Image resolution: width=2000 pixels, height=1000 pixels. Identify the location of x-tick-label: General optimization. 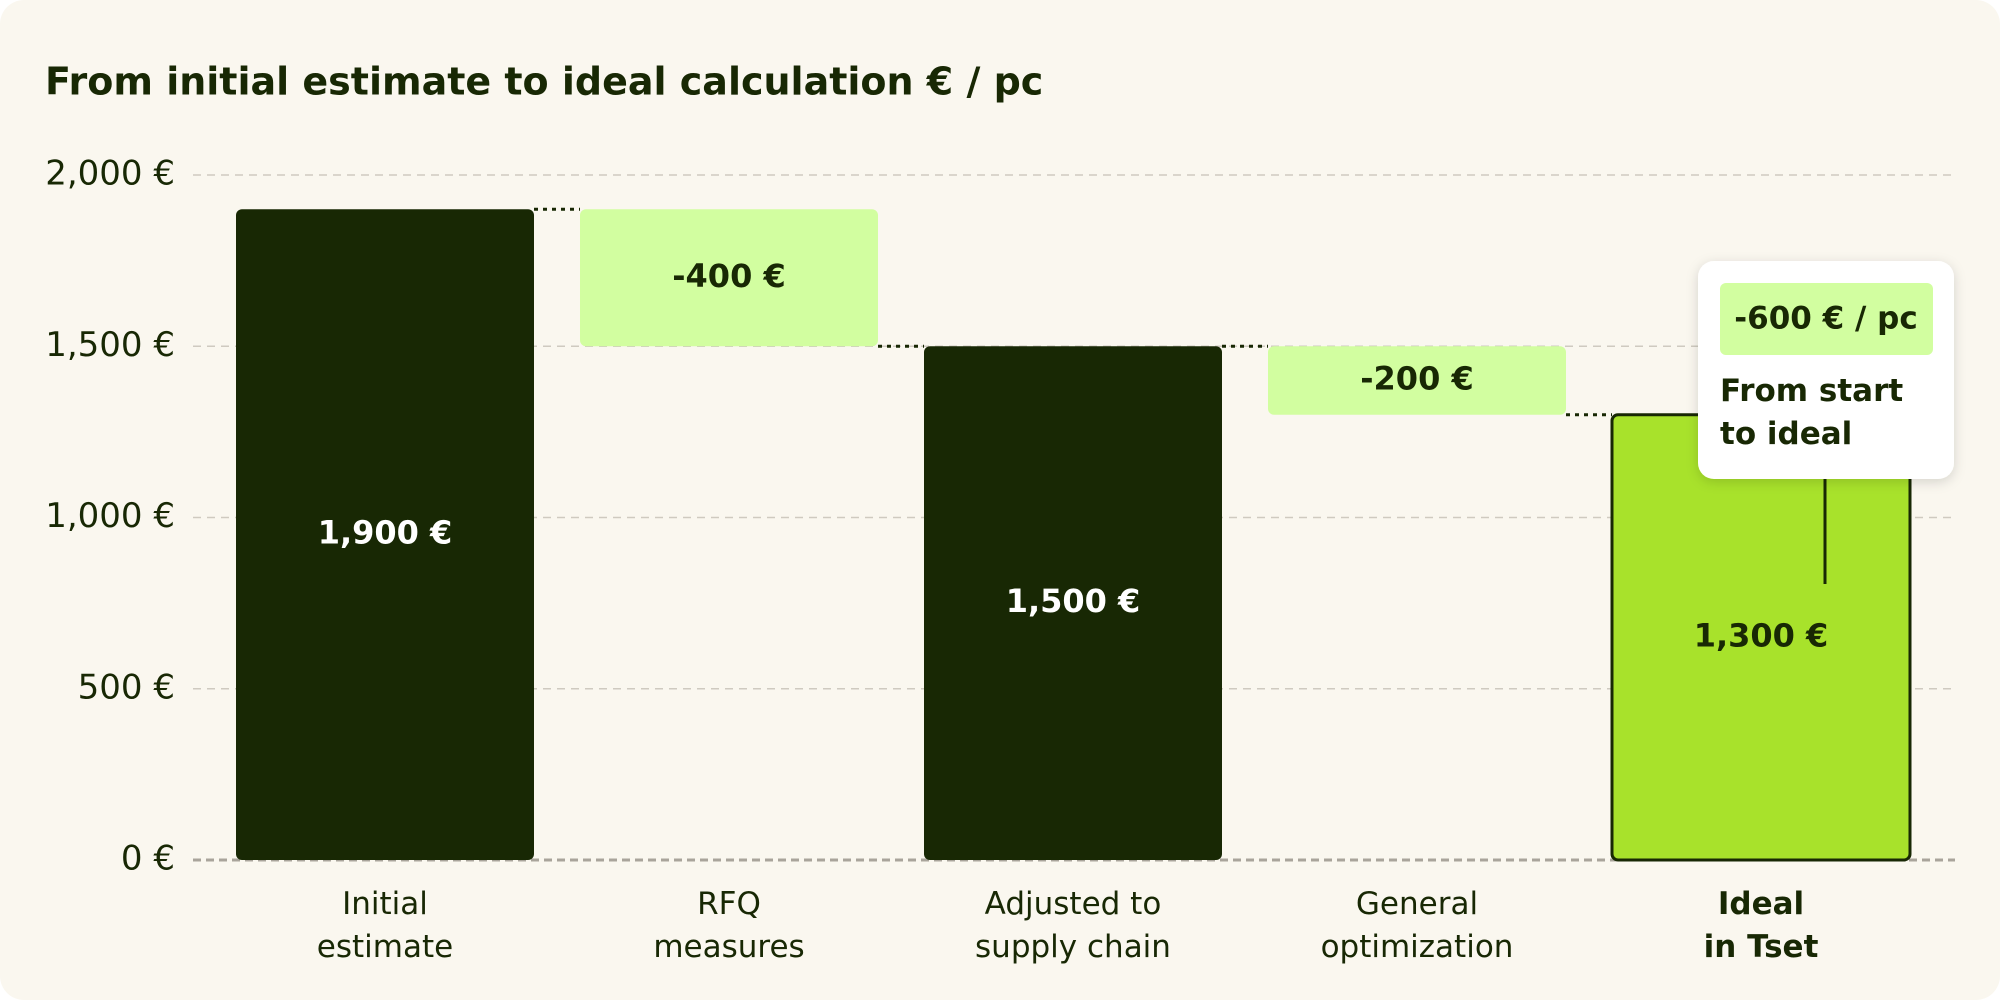
(1417, 925).